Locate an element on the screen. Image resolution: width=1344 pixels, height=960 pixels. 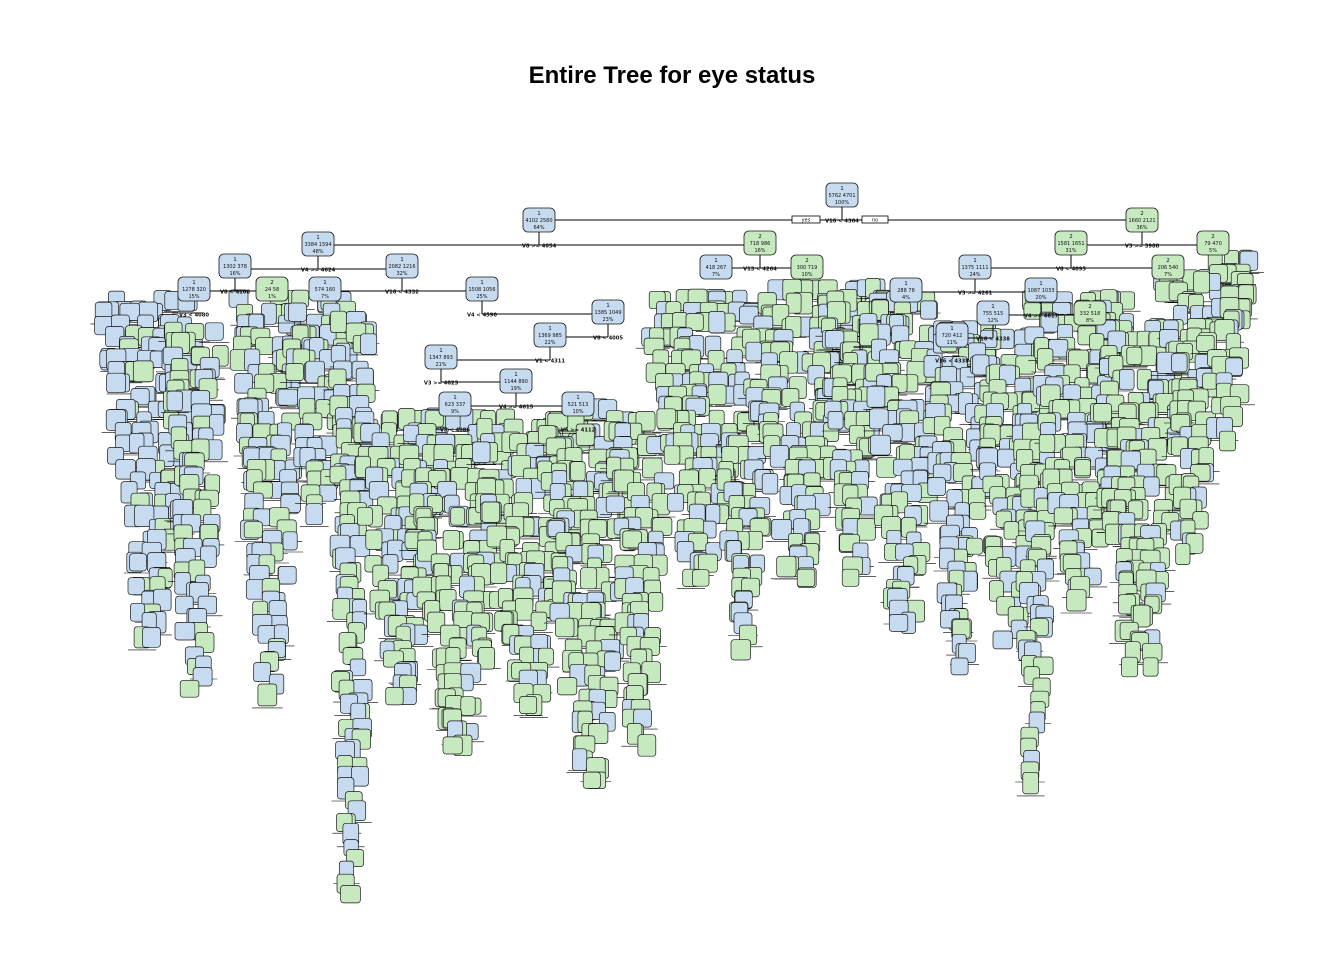
split-rule-label: V3 >= 4023 is located at coordinates (441, 384).